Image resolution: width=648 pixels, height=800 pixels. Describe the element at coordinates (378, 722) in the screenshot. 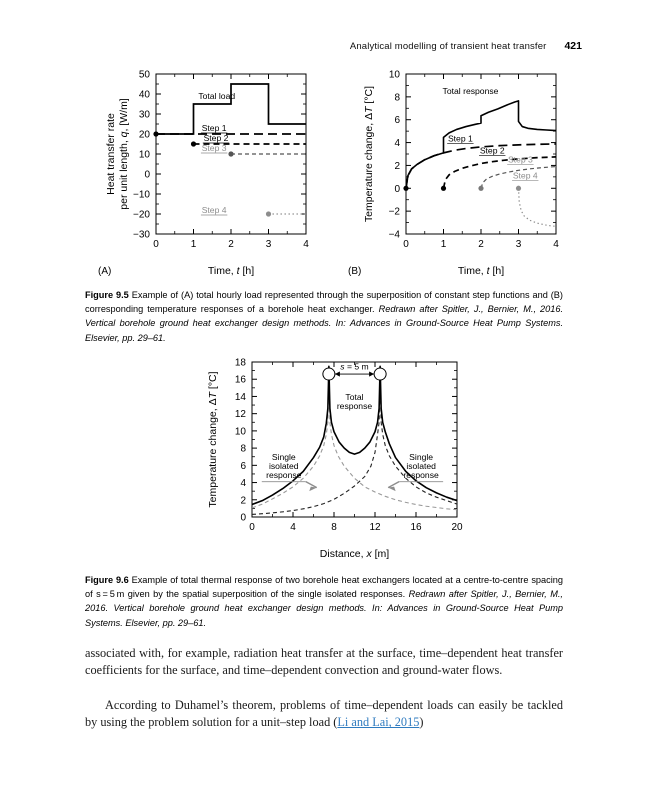

I see `citation-link-li-and-lai: Li and Lai, 2015` at that location.